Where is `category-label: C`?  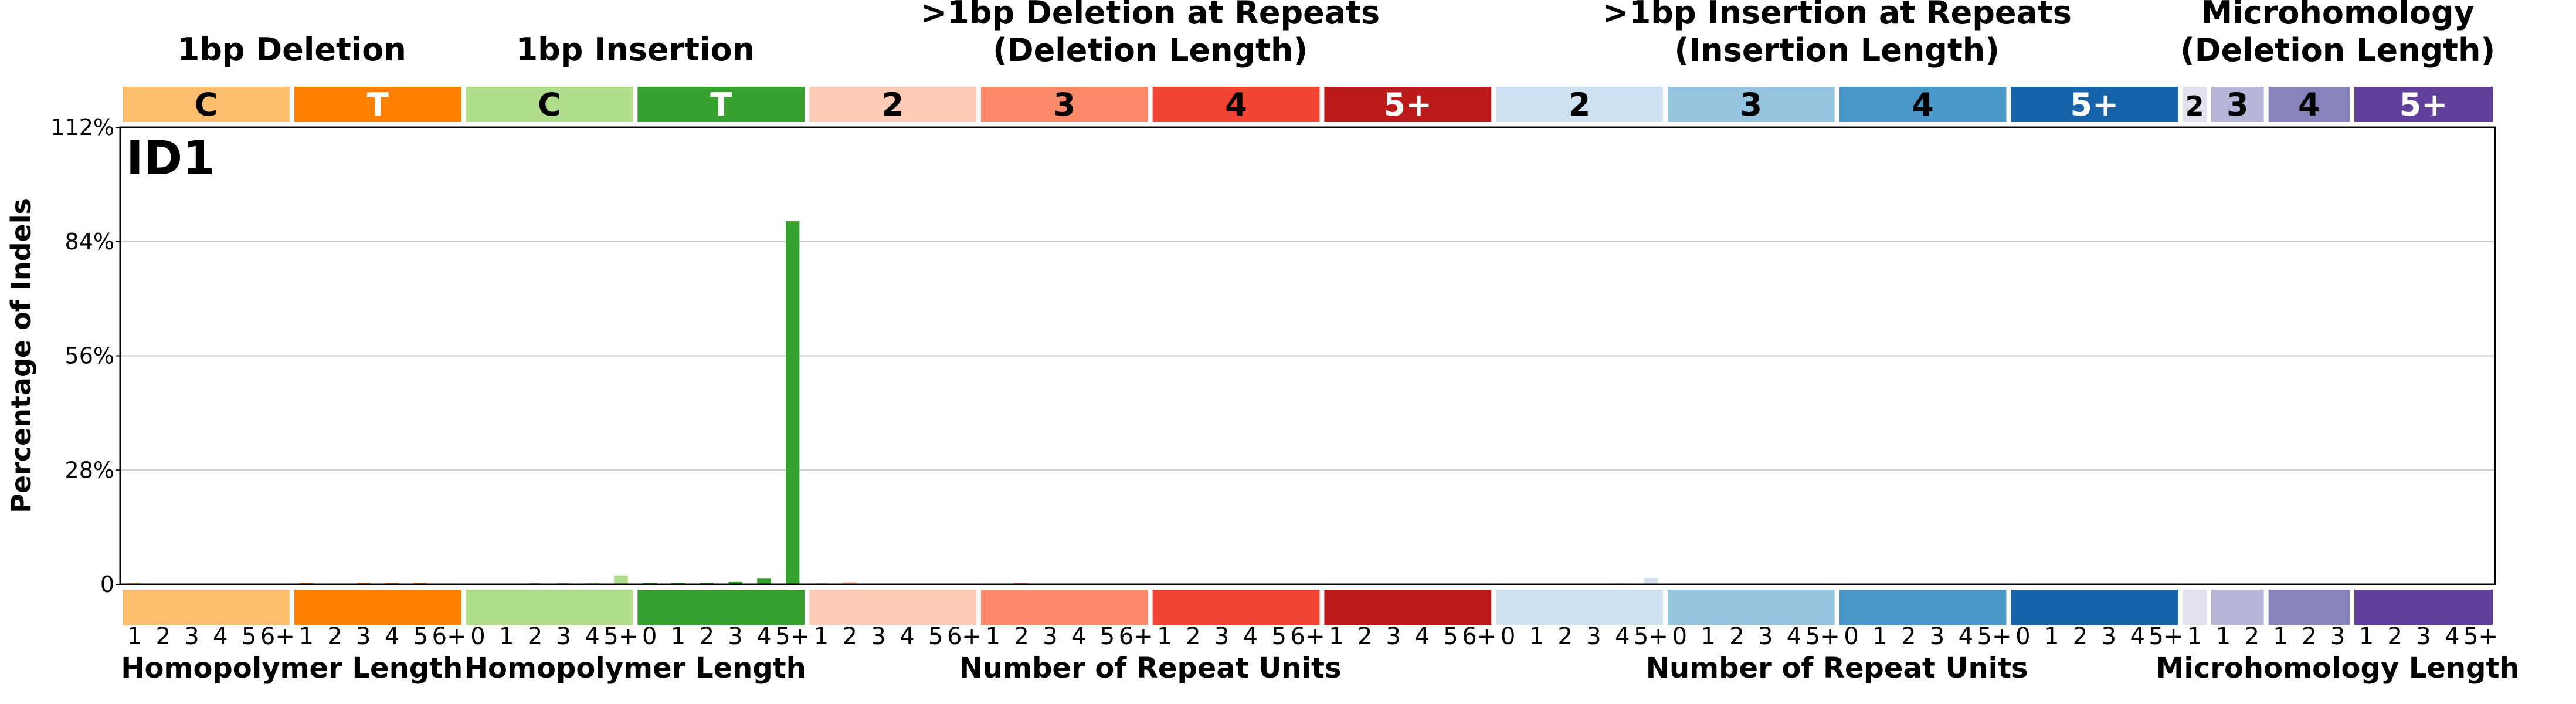 category-label: C is located at coordinates (549, 104).